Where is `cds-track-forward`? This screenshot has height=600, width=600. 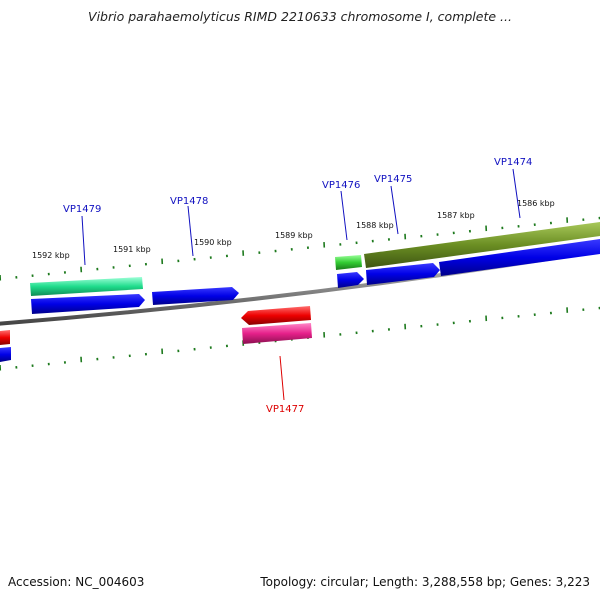
cds-track-forward is located at coordinates (315, 276).